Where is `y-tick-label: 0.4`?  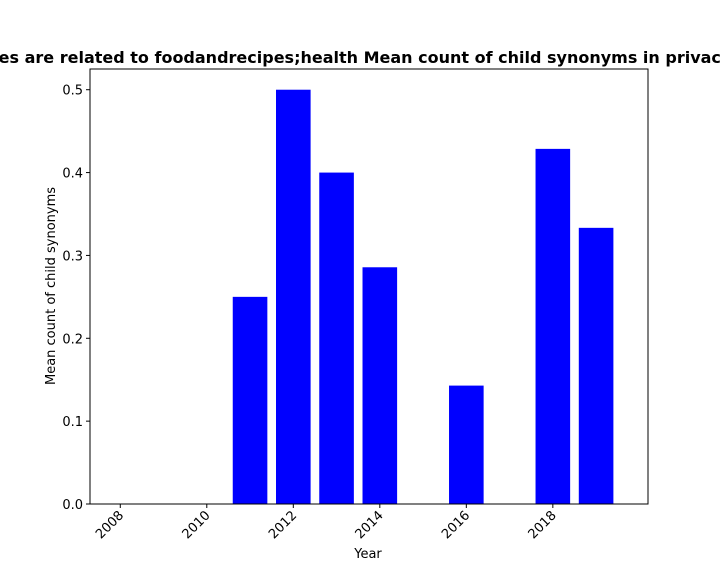 y-tick-label: 0.4 is located at coordinates (72, 174).